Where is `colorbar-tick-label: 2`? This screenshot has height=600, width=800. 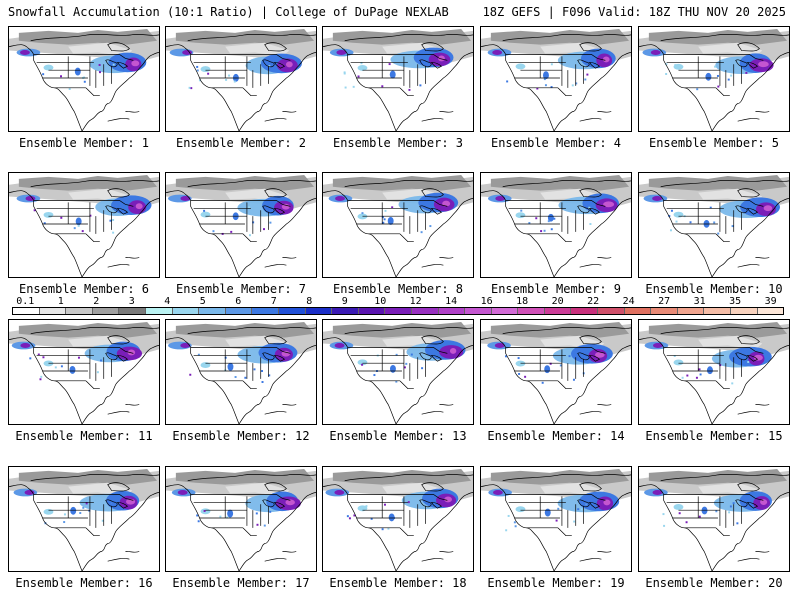 colorbar-tick-label: 2 is located at coordinates (96, 301).